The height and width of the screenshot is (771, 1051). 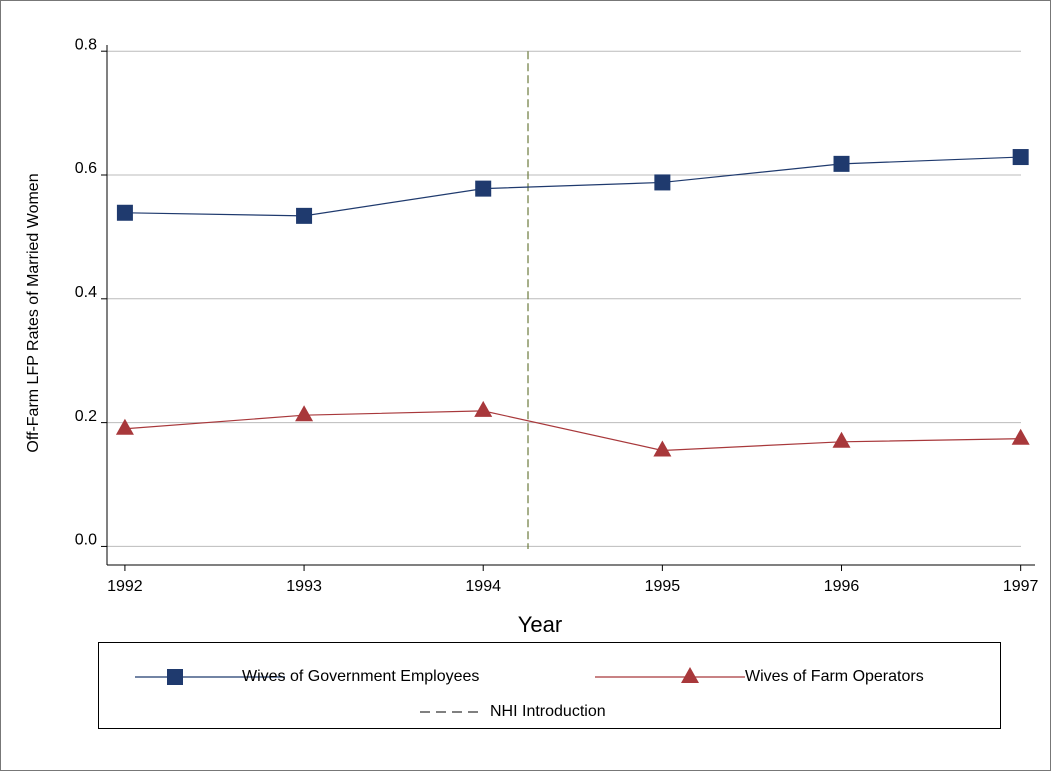 What do you see at coordinates (86, 292) in the screenshot?
I see `y-tick-label: 0.4` at bounding box center [86, 292].